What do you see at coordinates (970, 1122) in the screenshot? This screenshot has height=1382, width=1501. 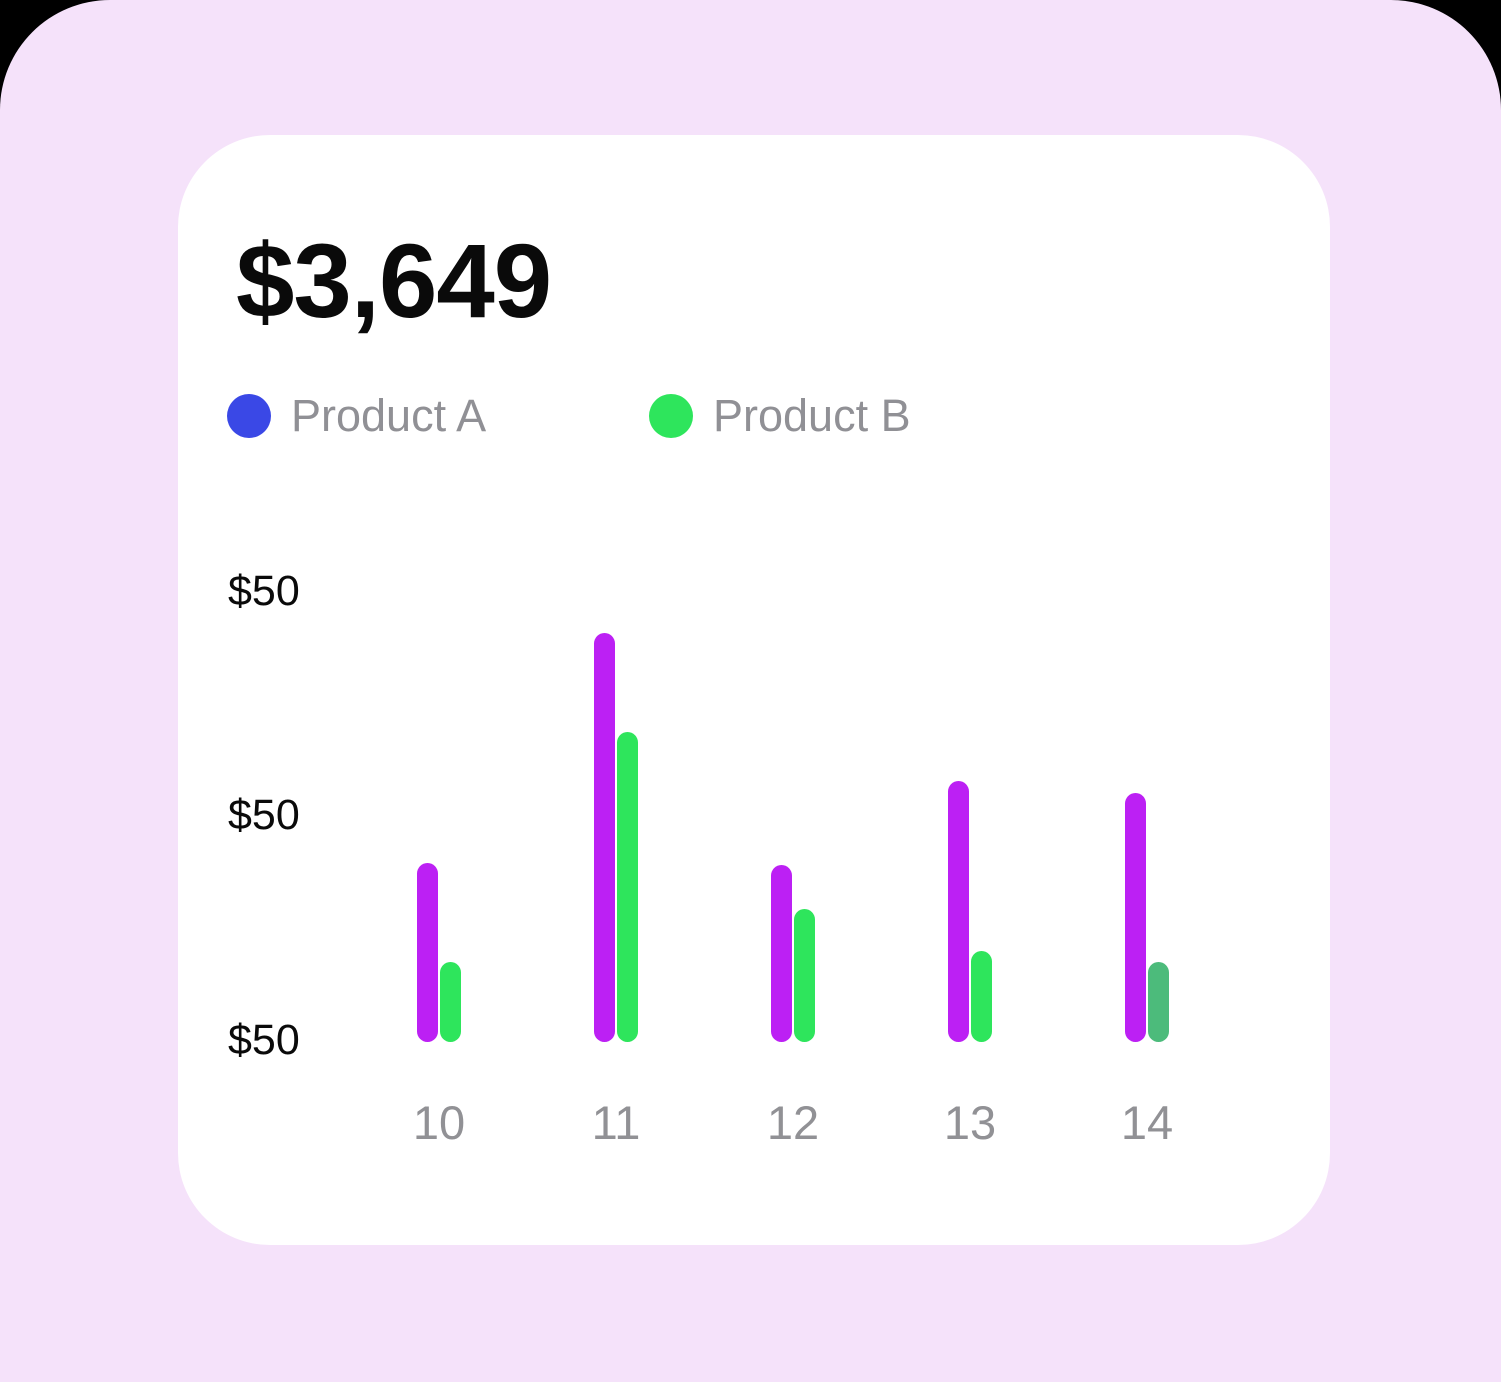 I see `x-axis-label-13: 13` at bounding box center [970, 1122].